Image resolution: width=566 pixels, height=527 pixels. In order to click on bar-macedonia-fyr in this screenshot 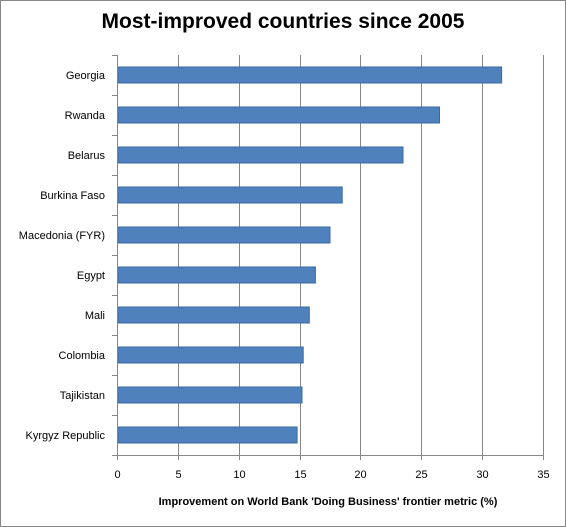, I will do `click(224, 235)`.